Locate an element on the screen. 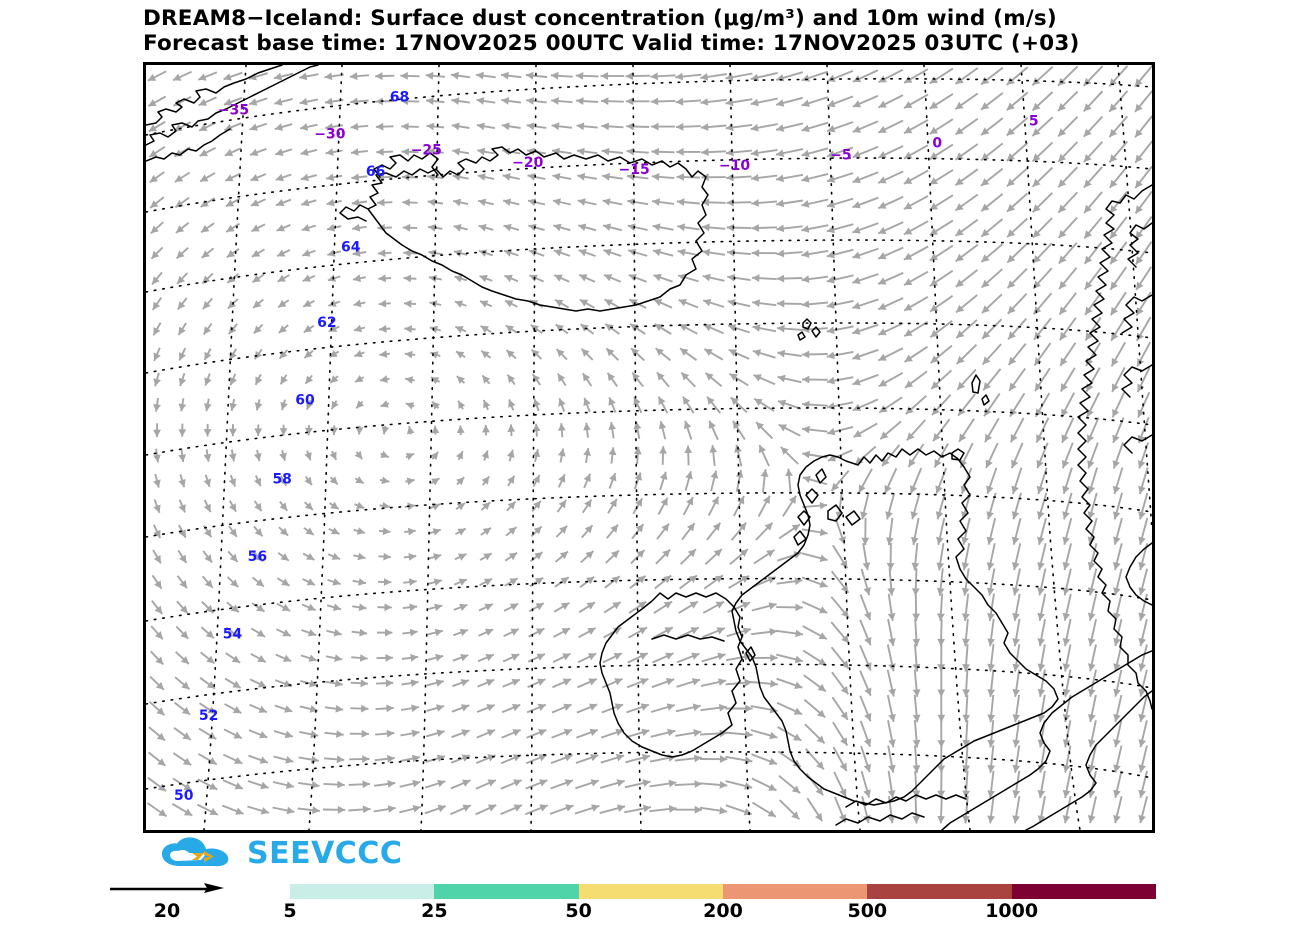 This screenshot has height=926, width=1296. colorbar-tick-label: 200 is located at coordinates (723, 911).